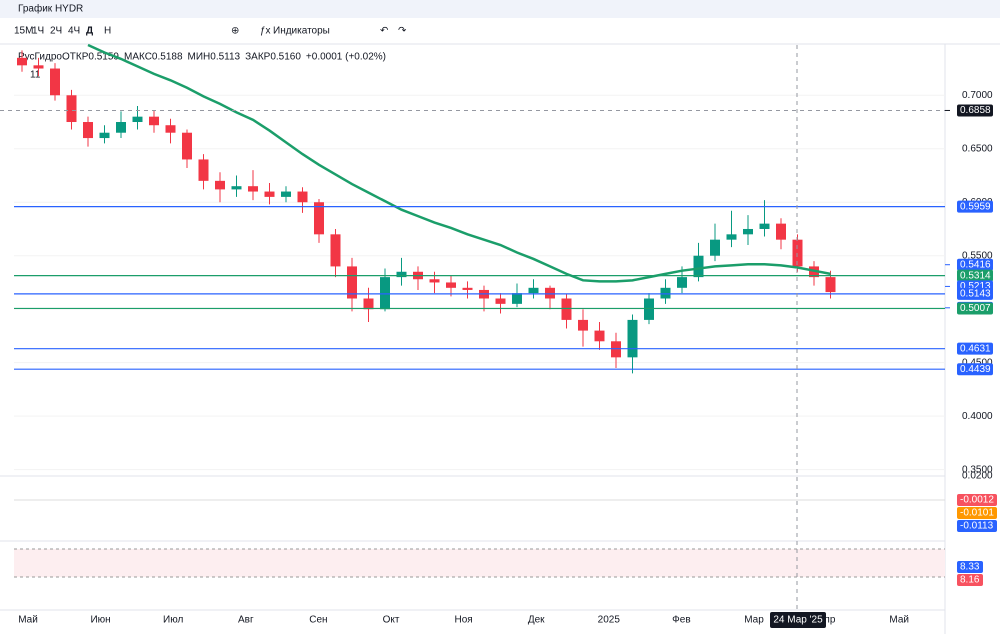  I want to click on price-badge-label: 0.5143, so click(975, 294).